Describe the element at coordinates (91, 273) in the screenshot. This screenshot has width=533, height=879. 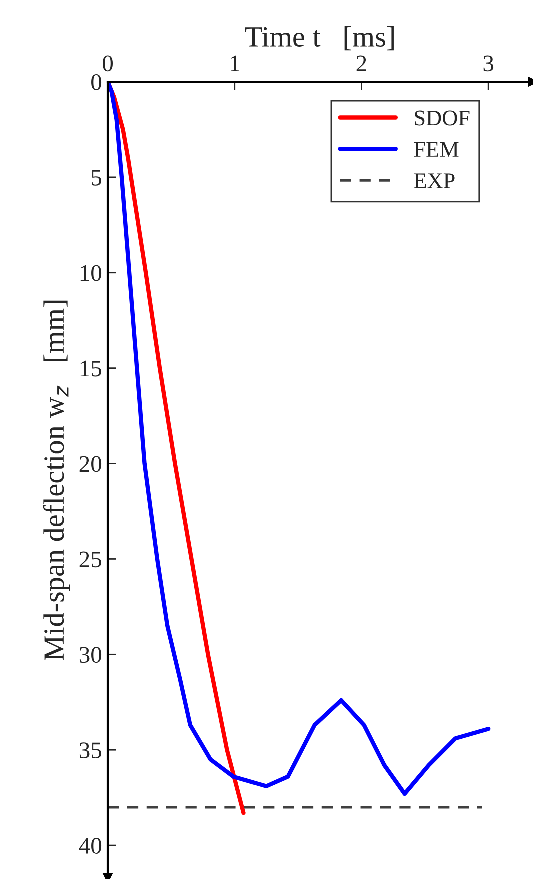
I see `y-tick-label: 10` at that location.